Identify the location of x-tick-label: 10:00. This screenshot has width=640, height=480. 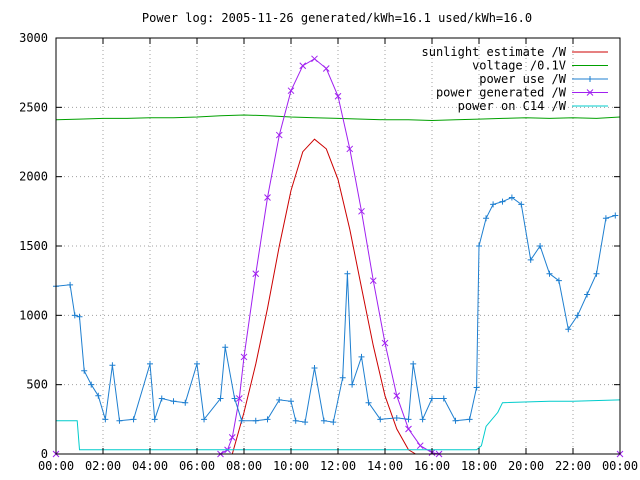
(291, 466).